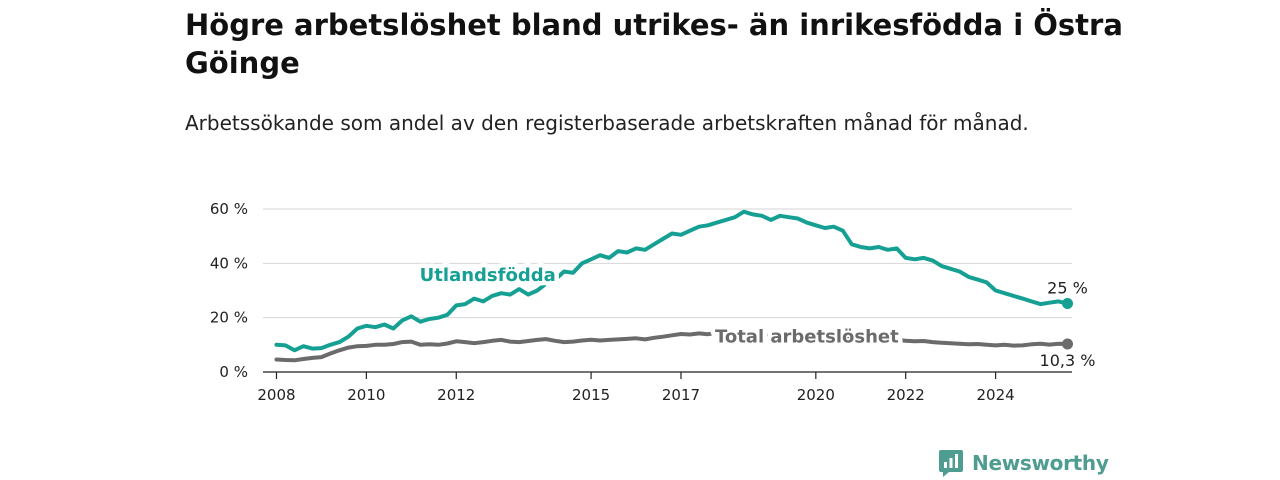 This screenshot has width=1280, height=480. What do you see at coordinates (229, 263) in the screenshot?
I see `y-tick-label: 40 %` at bounding box center [229, 263].